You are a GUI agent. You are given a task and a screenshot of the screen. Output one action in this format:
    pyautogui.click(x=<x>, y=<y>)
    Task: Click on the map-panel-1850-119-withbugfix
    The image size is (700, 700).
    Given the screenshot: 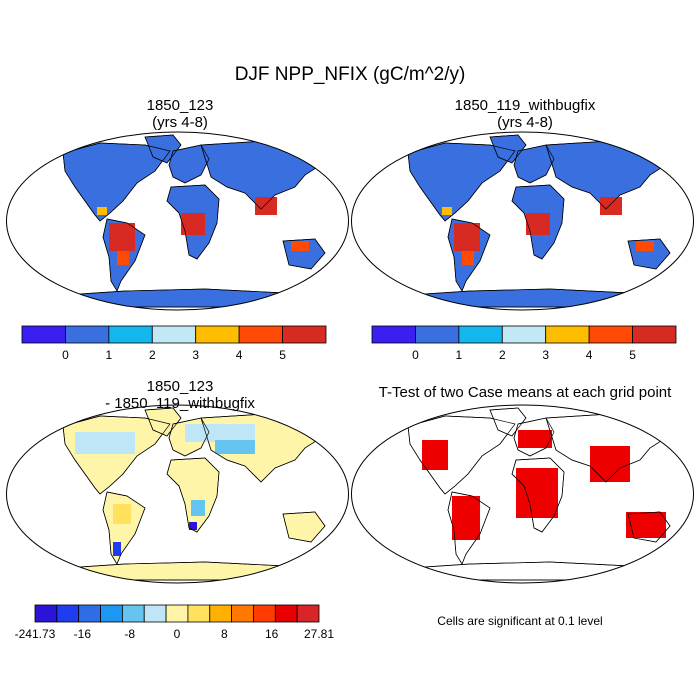 What is the action you would take?
    pyautogui.click(x=522, y=221)
    